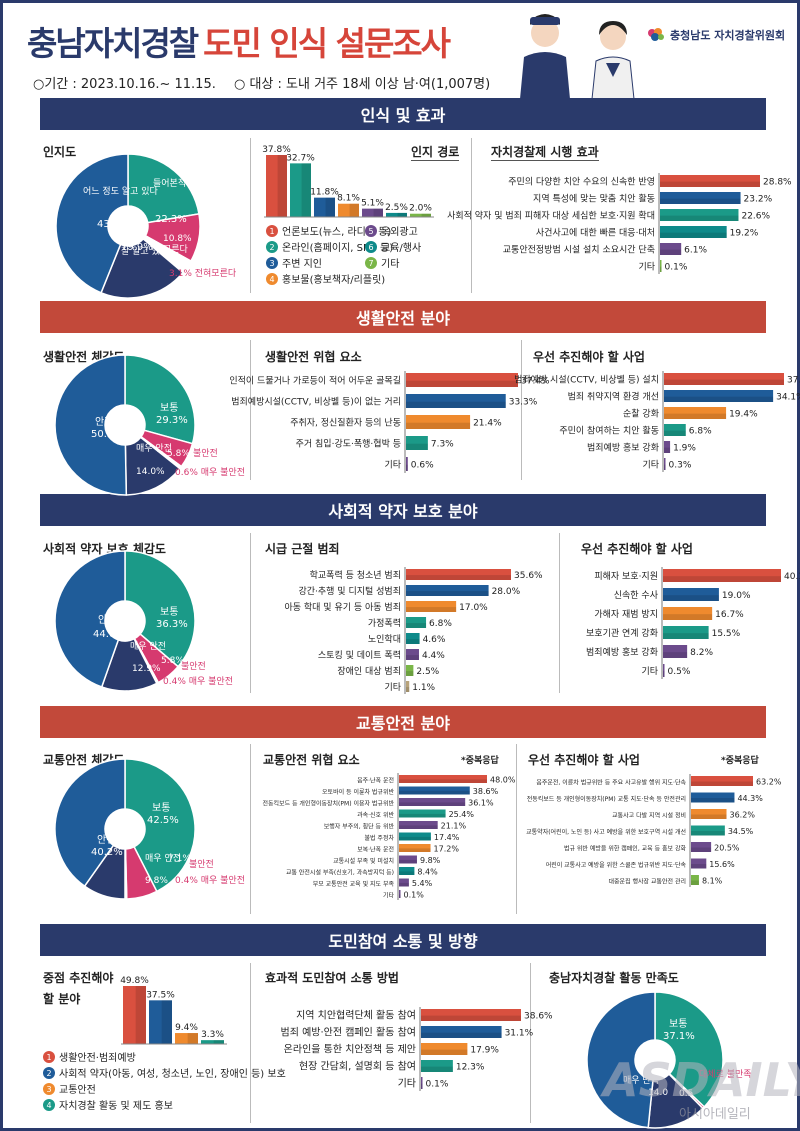 The image size is (800, 1131). I want to click on bar-value-label: 17.0%, so click(473, 608).